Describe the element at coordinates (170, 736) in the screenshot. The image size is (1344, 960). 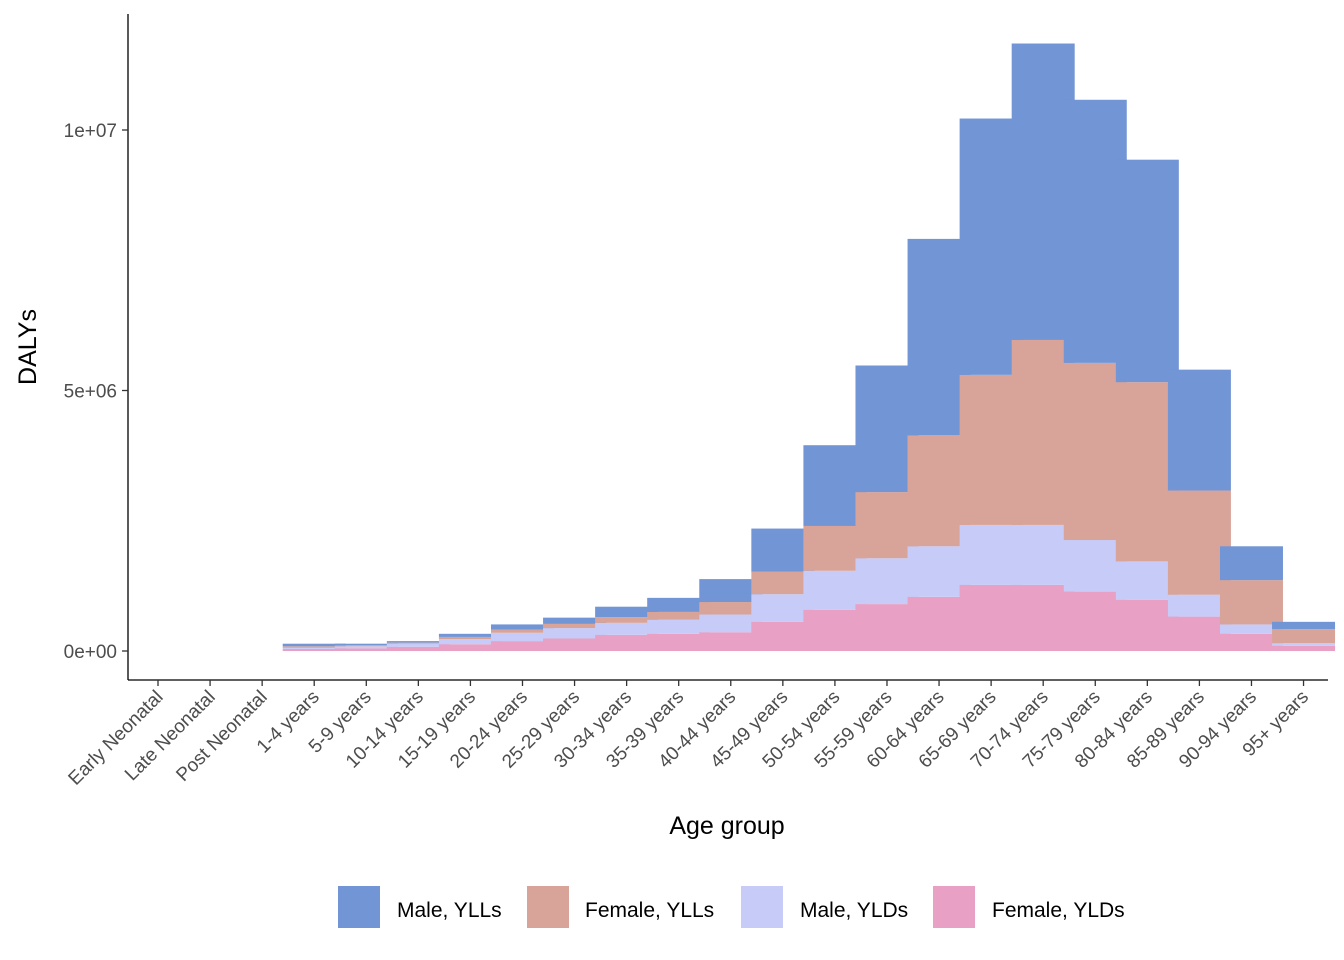
I see `x-tick-label: Late Neonatal` at that location.